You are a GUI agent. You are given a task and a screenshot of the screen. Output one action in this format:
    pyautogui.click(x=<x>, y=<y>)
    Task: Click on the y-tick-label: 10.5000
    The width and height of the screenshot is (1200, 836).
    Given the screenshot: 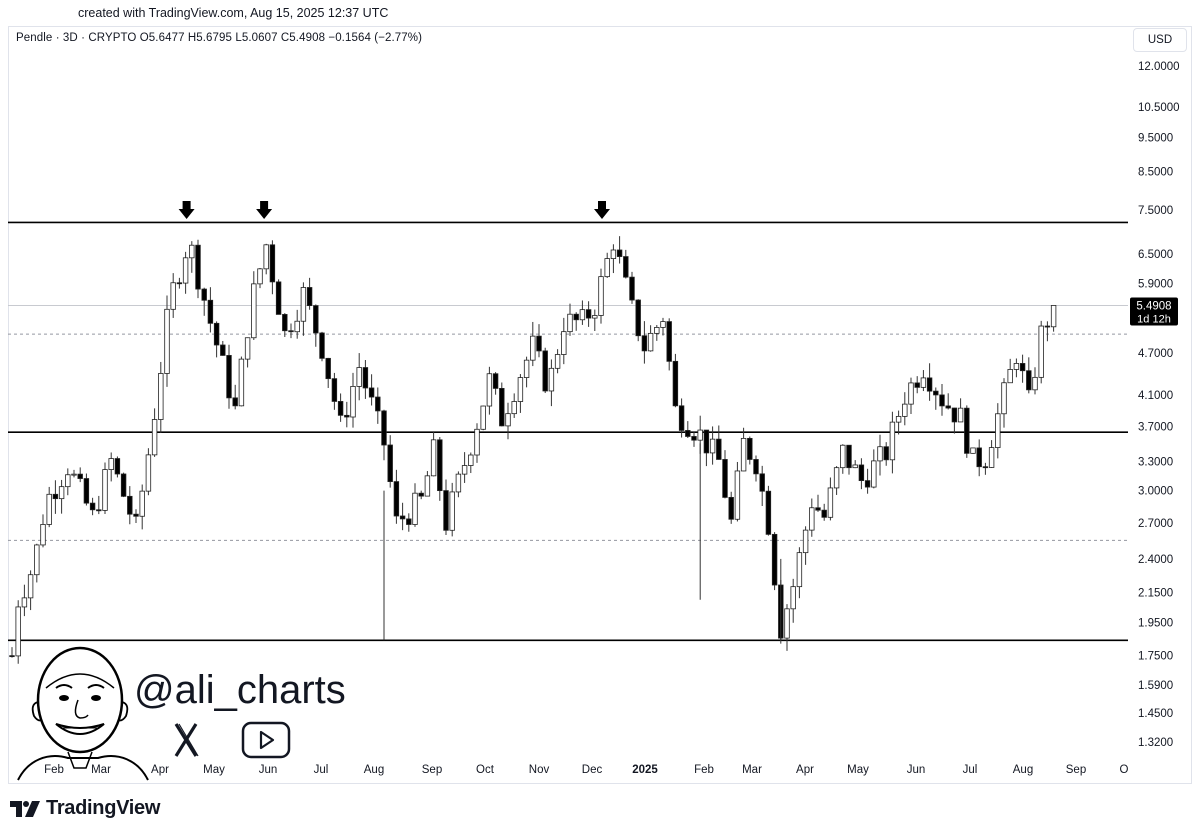 What is the action you would take?
    pyautogui.click(x=1159, y=108)
    